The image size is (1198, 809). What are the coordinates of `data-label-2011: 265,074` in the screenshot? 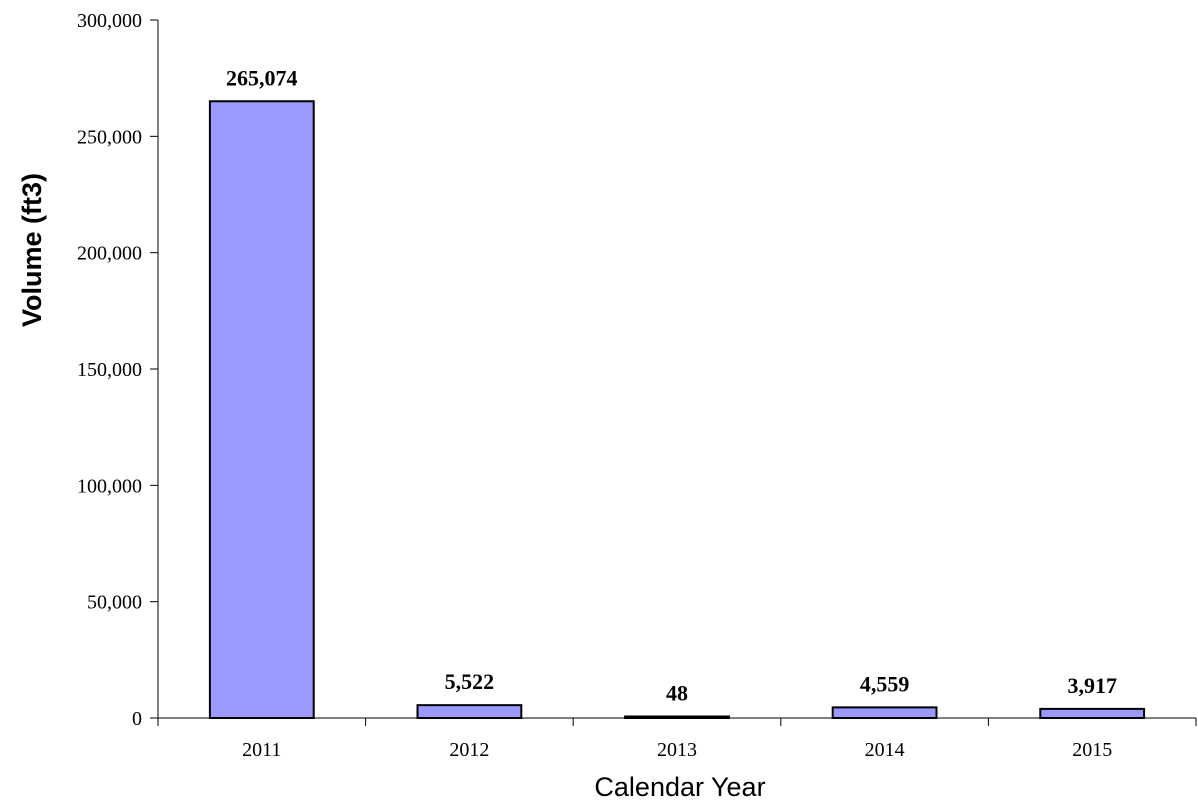 It's located at (262, 77).